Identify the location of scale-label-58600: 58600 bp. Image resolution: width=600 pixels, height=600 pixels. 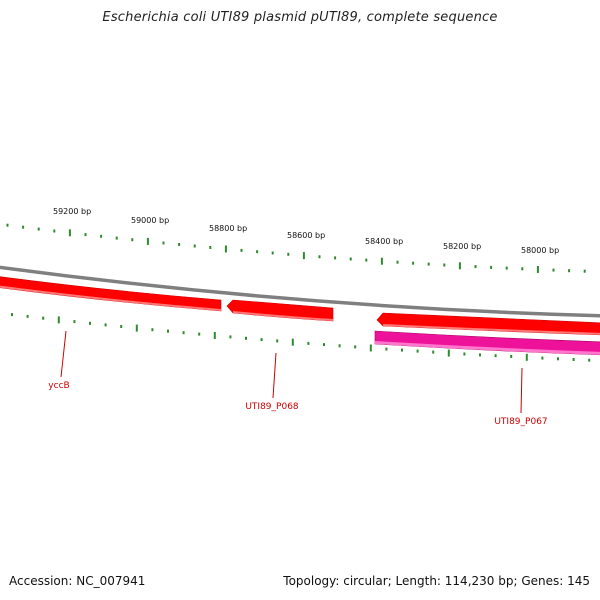
(306, 235).